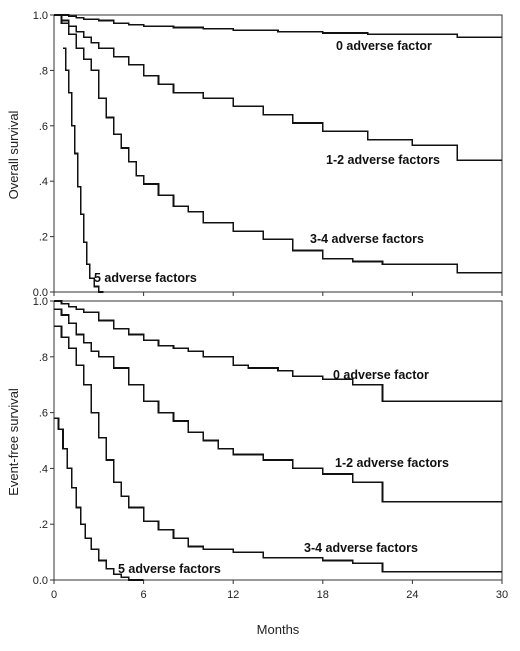  What do you see at coordinates (502, 595) in the screenshot?
I see `x-tick-label: 30` at bounding box center [502, 595].